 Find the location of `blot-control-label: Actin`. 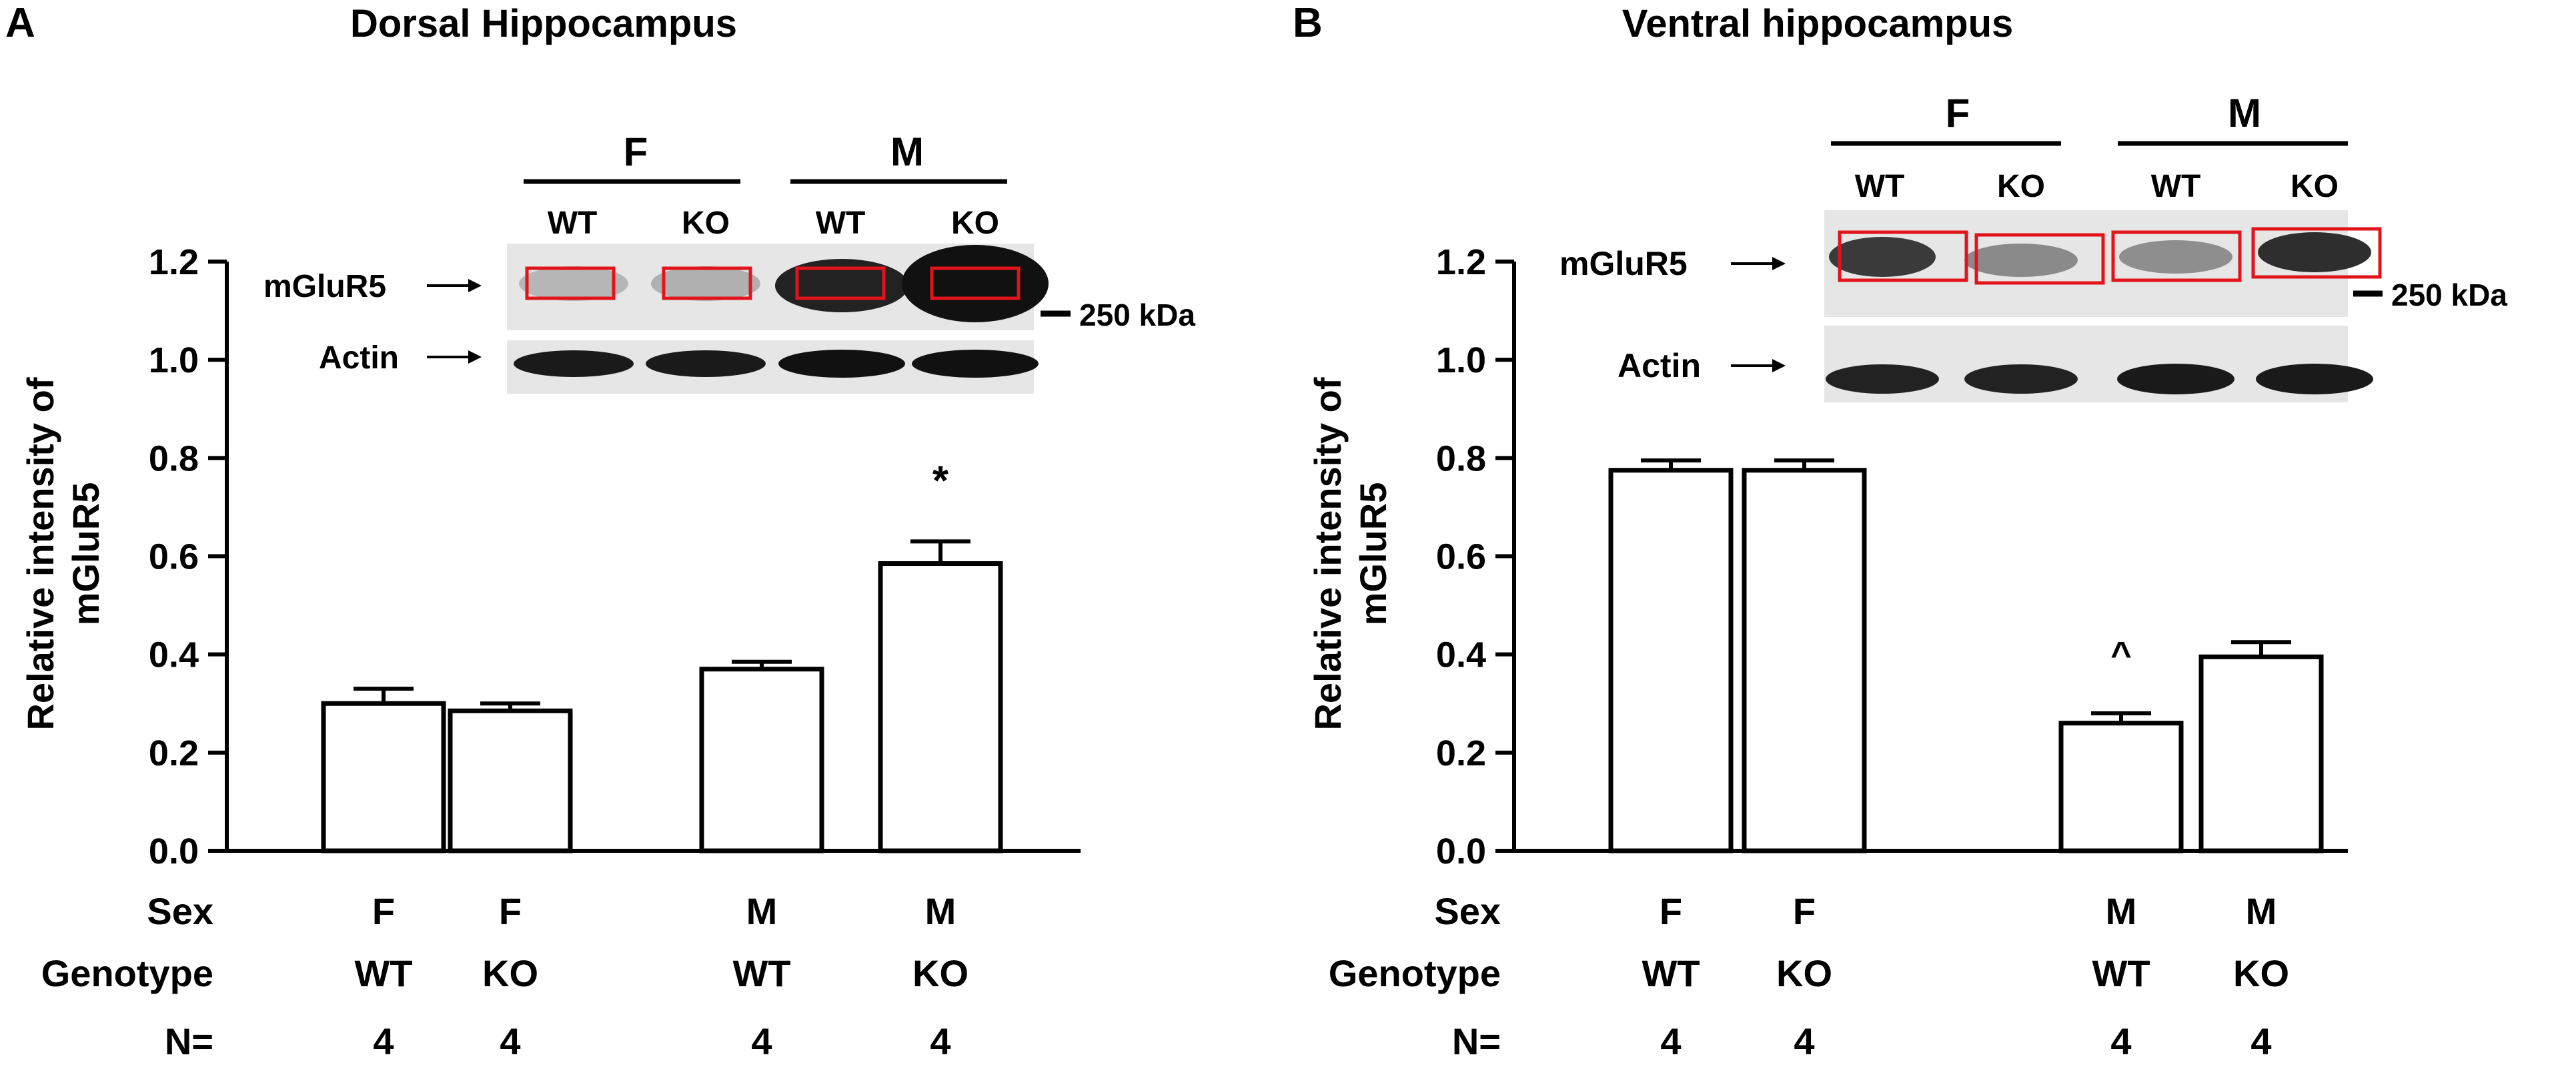

blot-control-label: Actin is located at coordinates (359, 358).